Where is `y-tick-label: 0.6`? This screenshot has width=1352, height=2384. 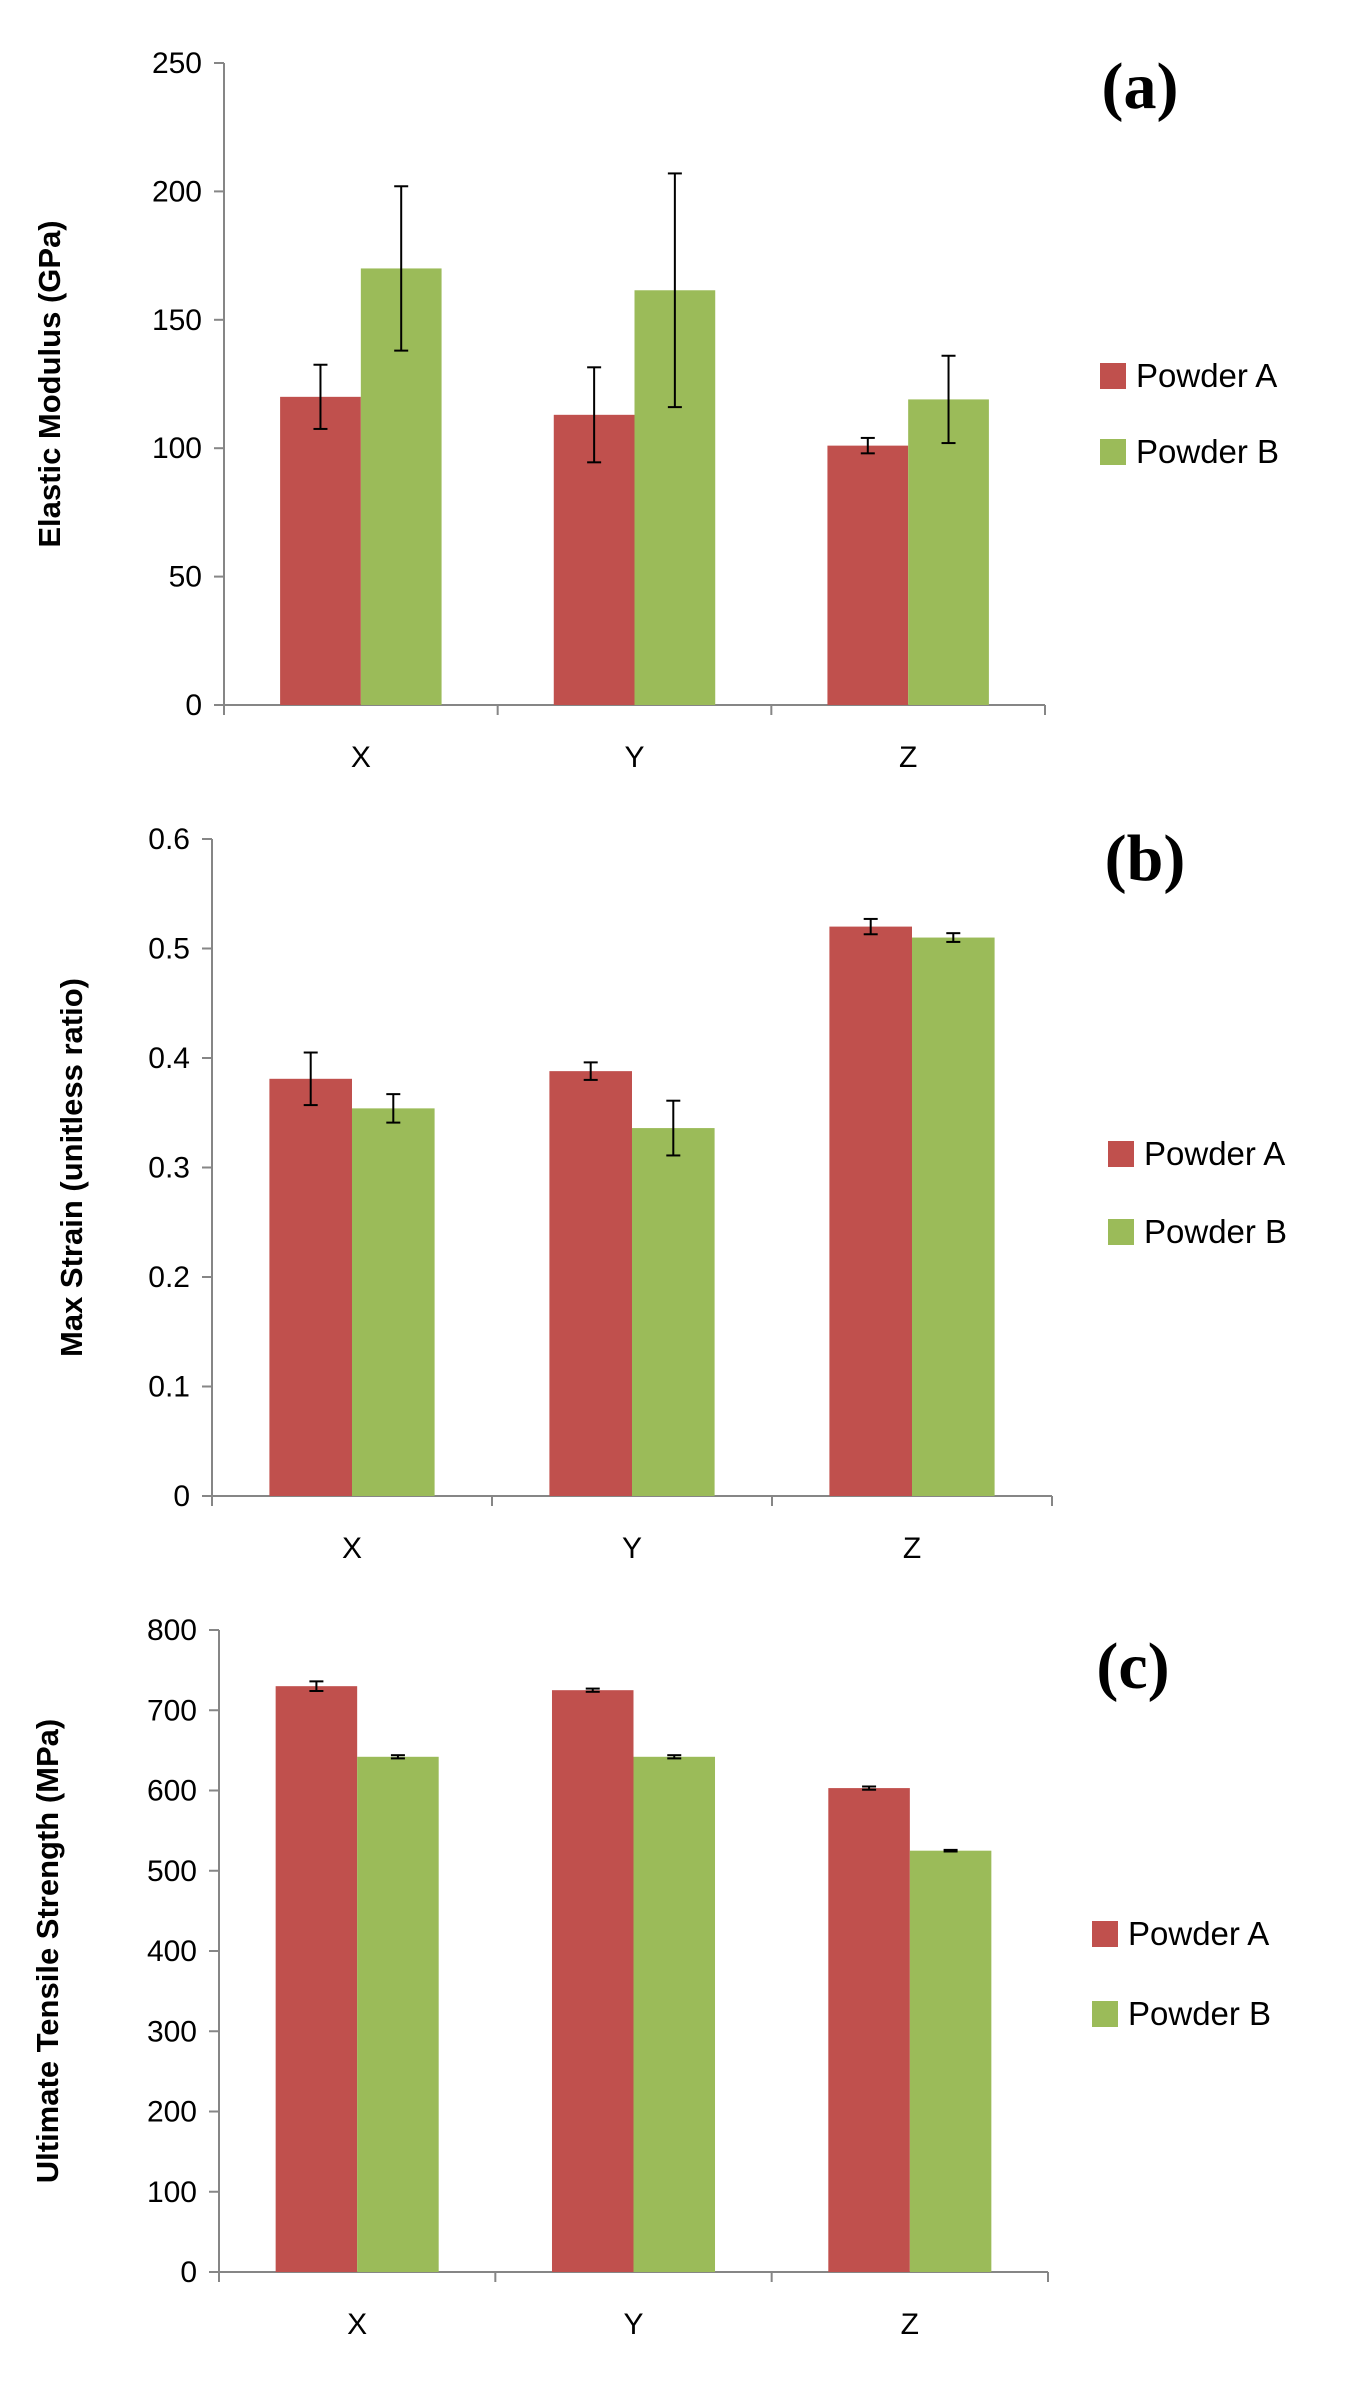 y-tick-label: 0.6 is located at coordinates (169, 839).